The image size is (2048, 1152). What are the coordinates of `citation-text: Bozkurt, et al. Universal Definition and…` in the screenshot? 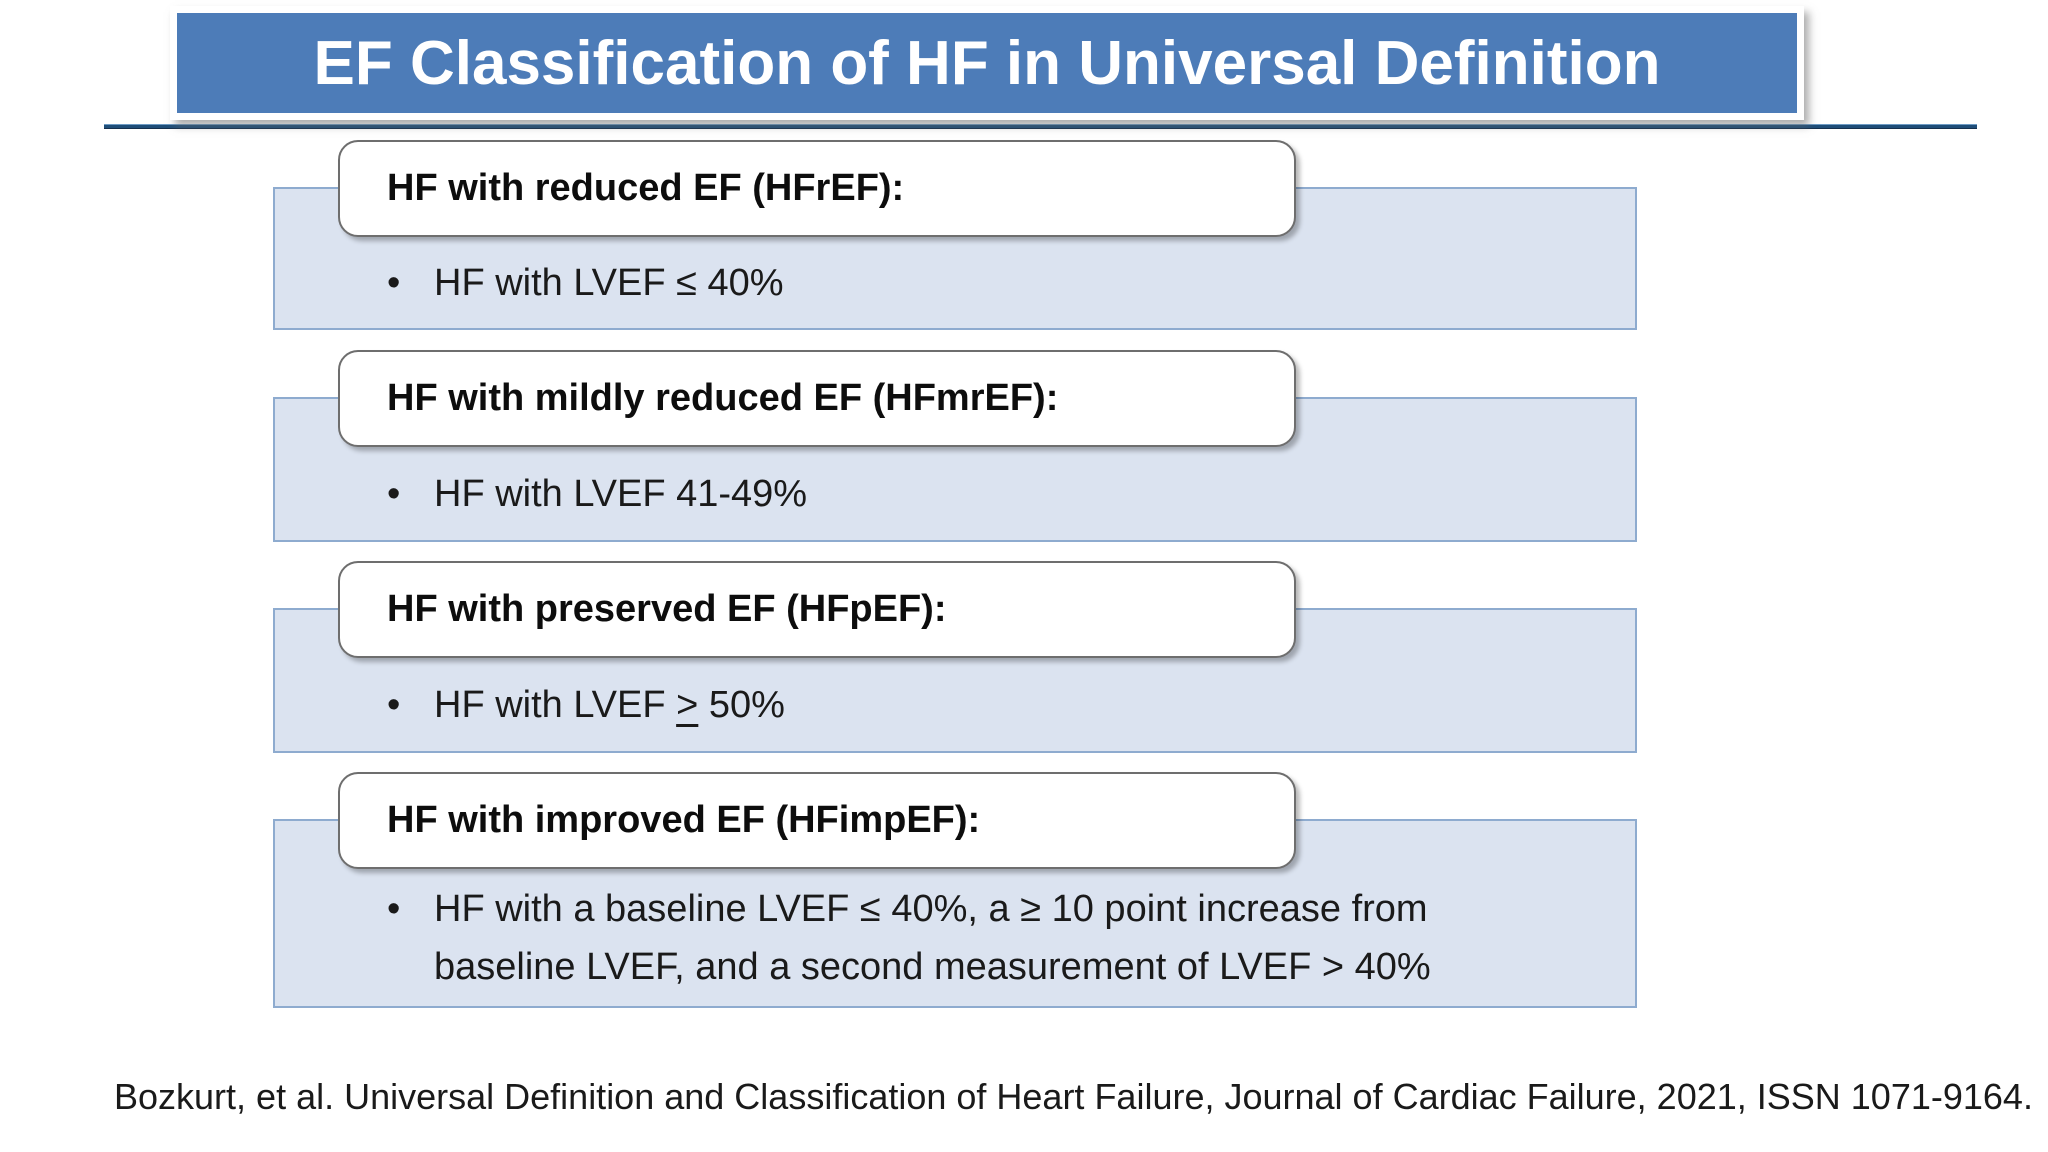 It's located at (1073, 1096).